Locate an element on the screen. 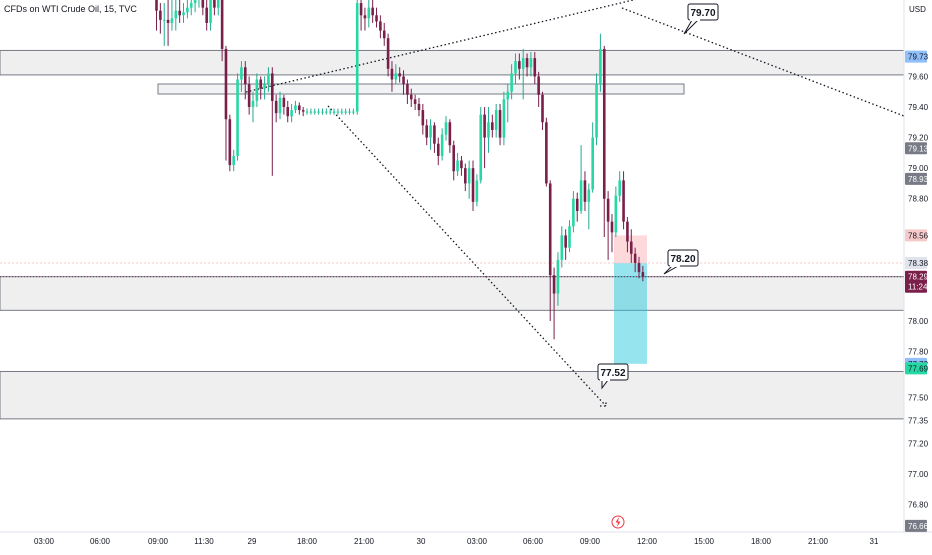 The height and width of the screenshot is (555, 932). price-callout-label: 78.20 is located at coordinates (682, 259).